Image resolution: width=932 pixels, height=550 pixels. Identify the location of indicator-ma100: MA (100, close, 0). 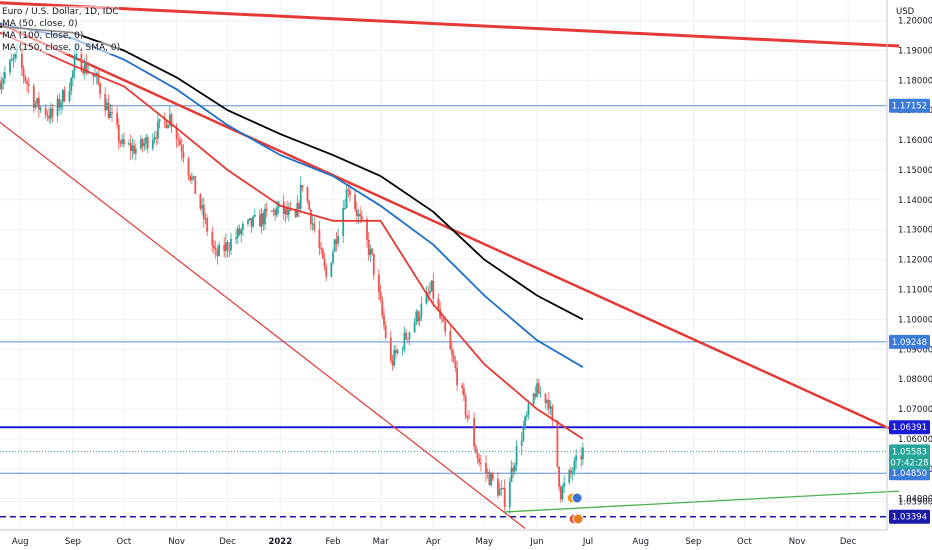
(43, 36).